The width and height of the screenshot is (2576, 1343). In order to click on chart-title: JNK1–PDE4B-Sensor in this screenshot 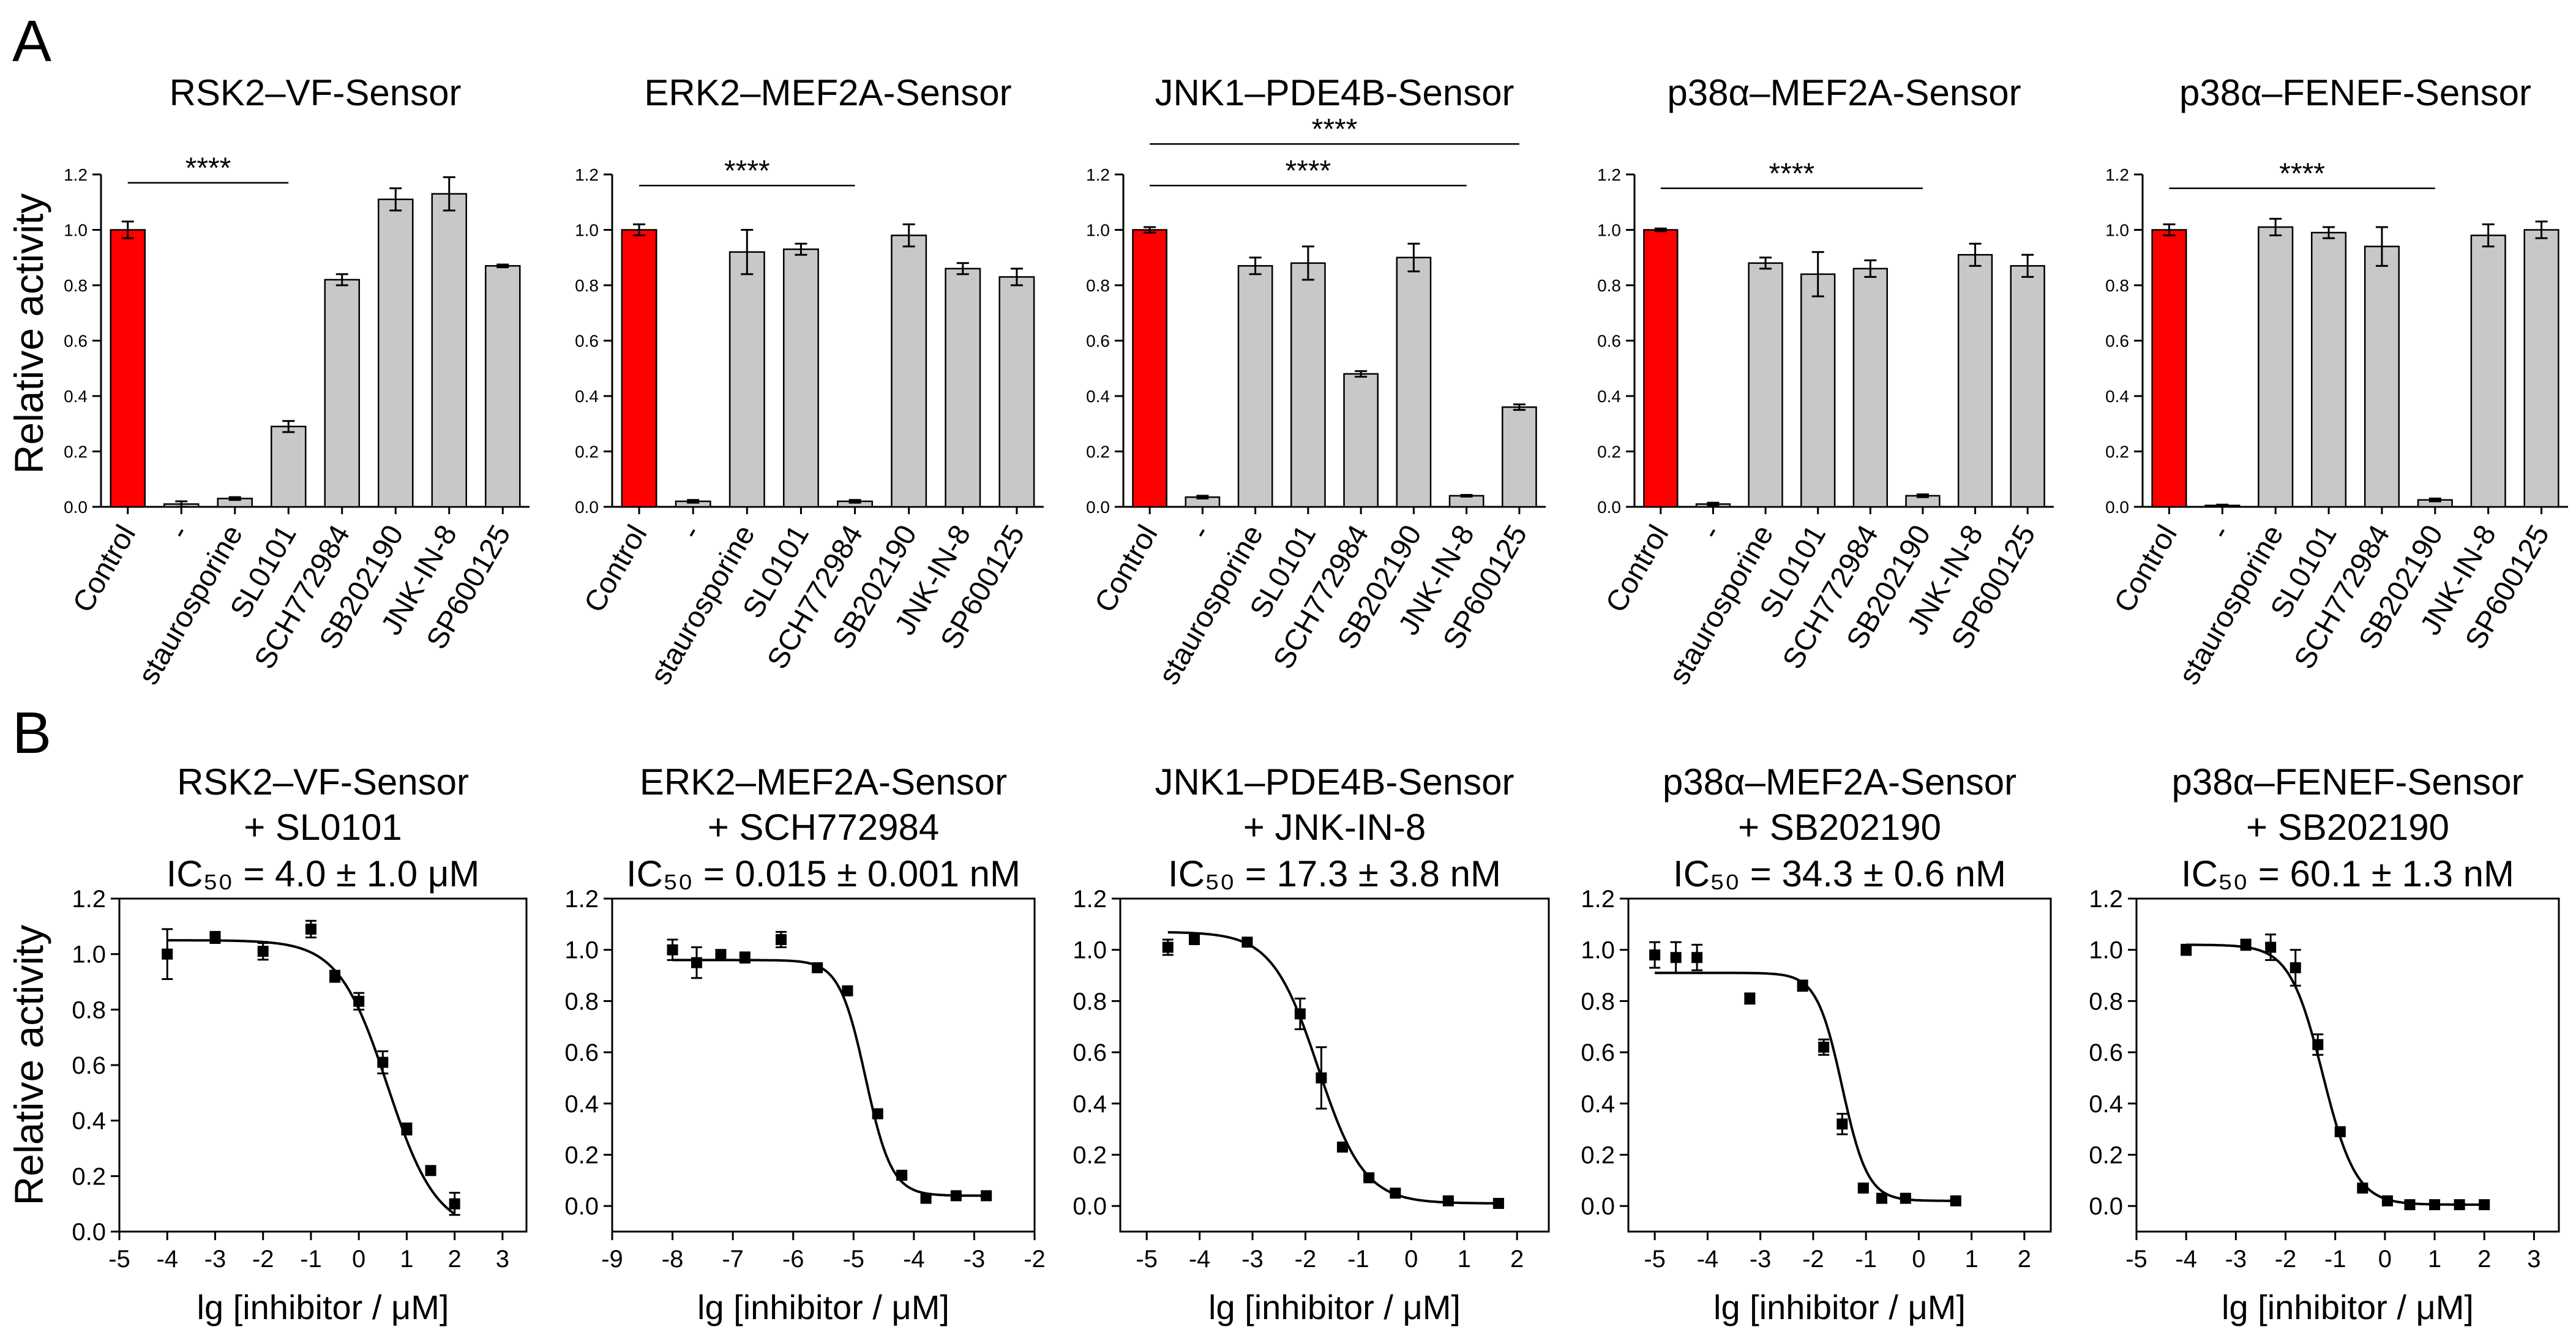, I will do `click(1335, 781)`.